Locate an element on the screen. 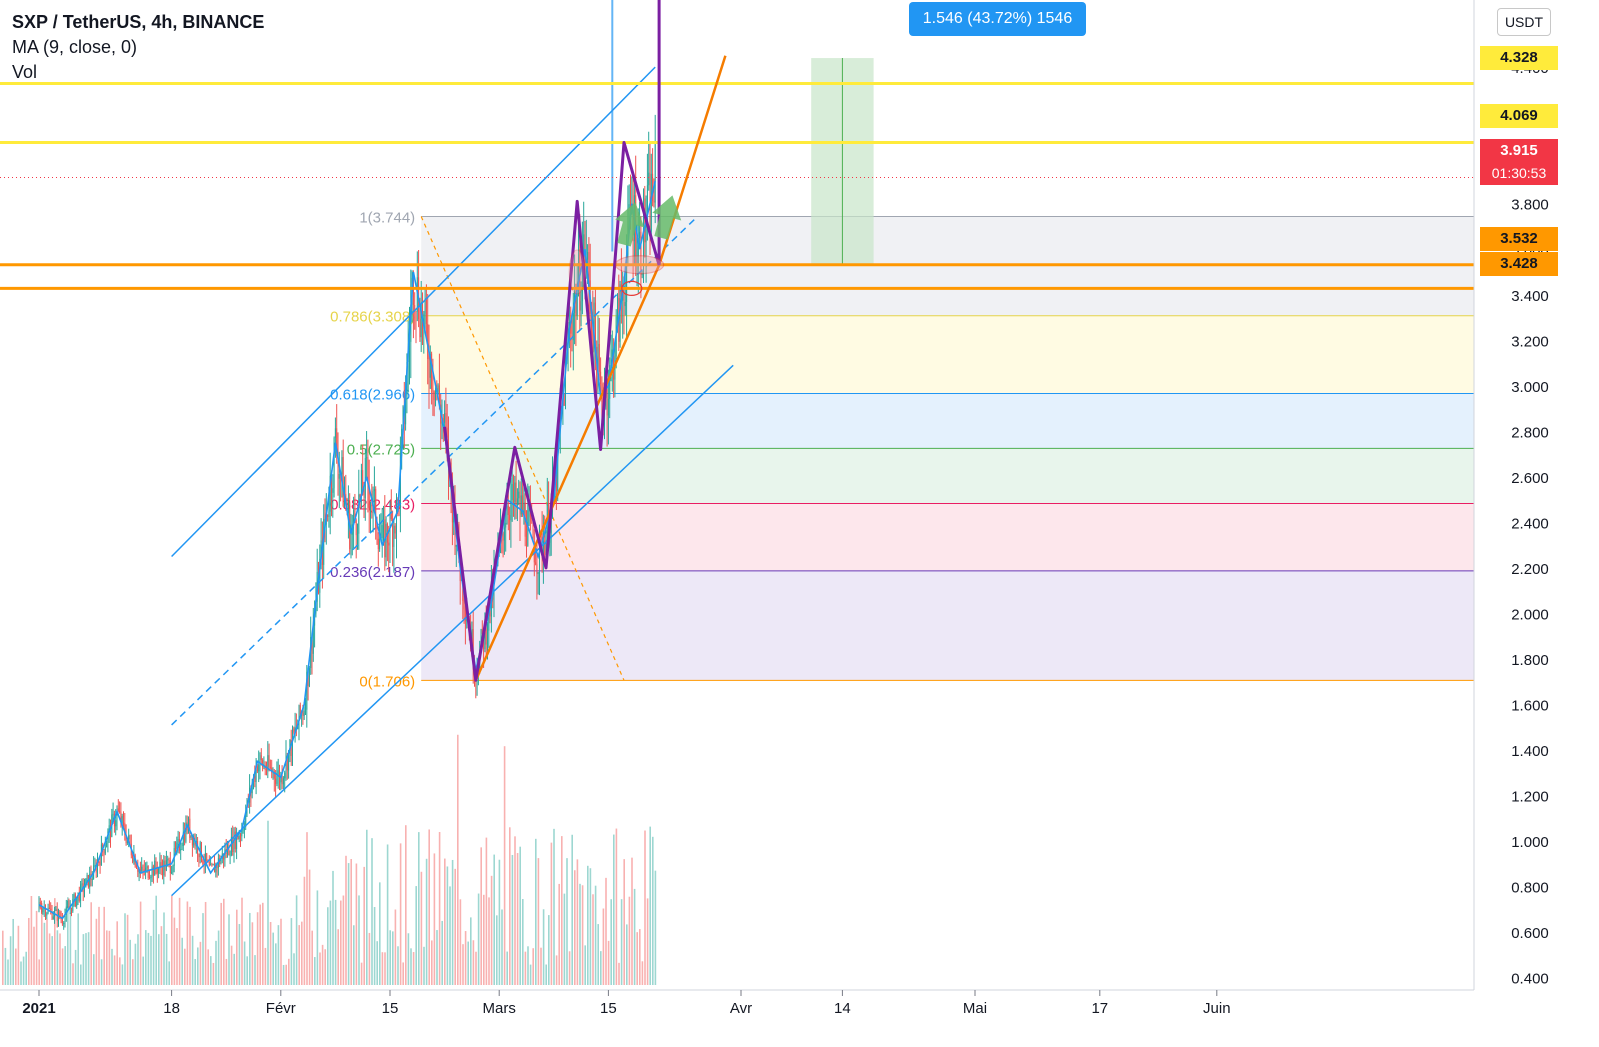 Image resolution: width=1599 pixels, height=1047 pixels. fib-zone is located at coordinates (948, 537).